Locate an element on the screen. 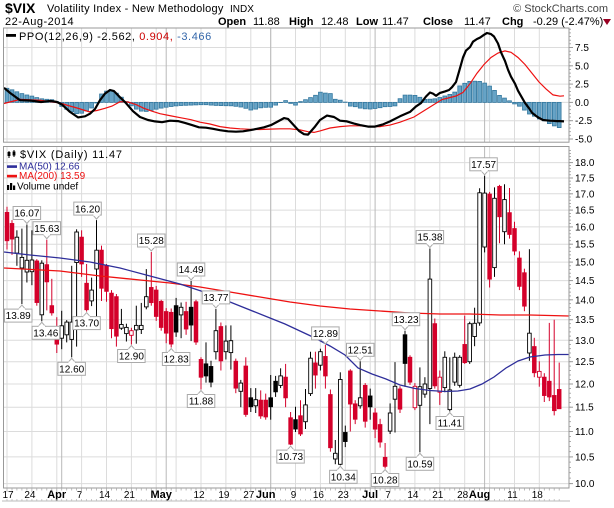 The width and height of the screenshot is (614, 508). svg-text: 15.0 is located at coordinates (585, 263).